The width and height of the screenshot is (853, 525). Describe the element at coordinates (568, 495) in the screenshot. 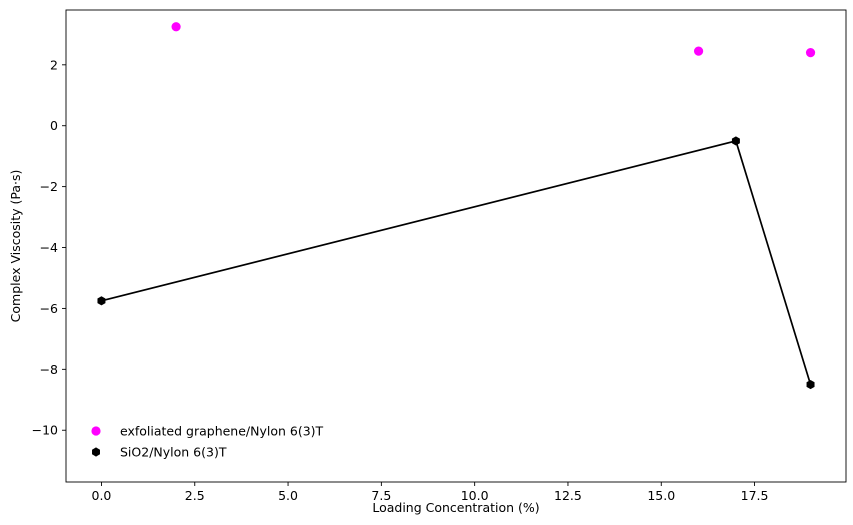

I see `x-tick-label: 12.5` at that location.